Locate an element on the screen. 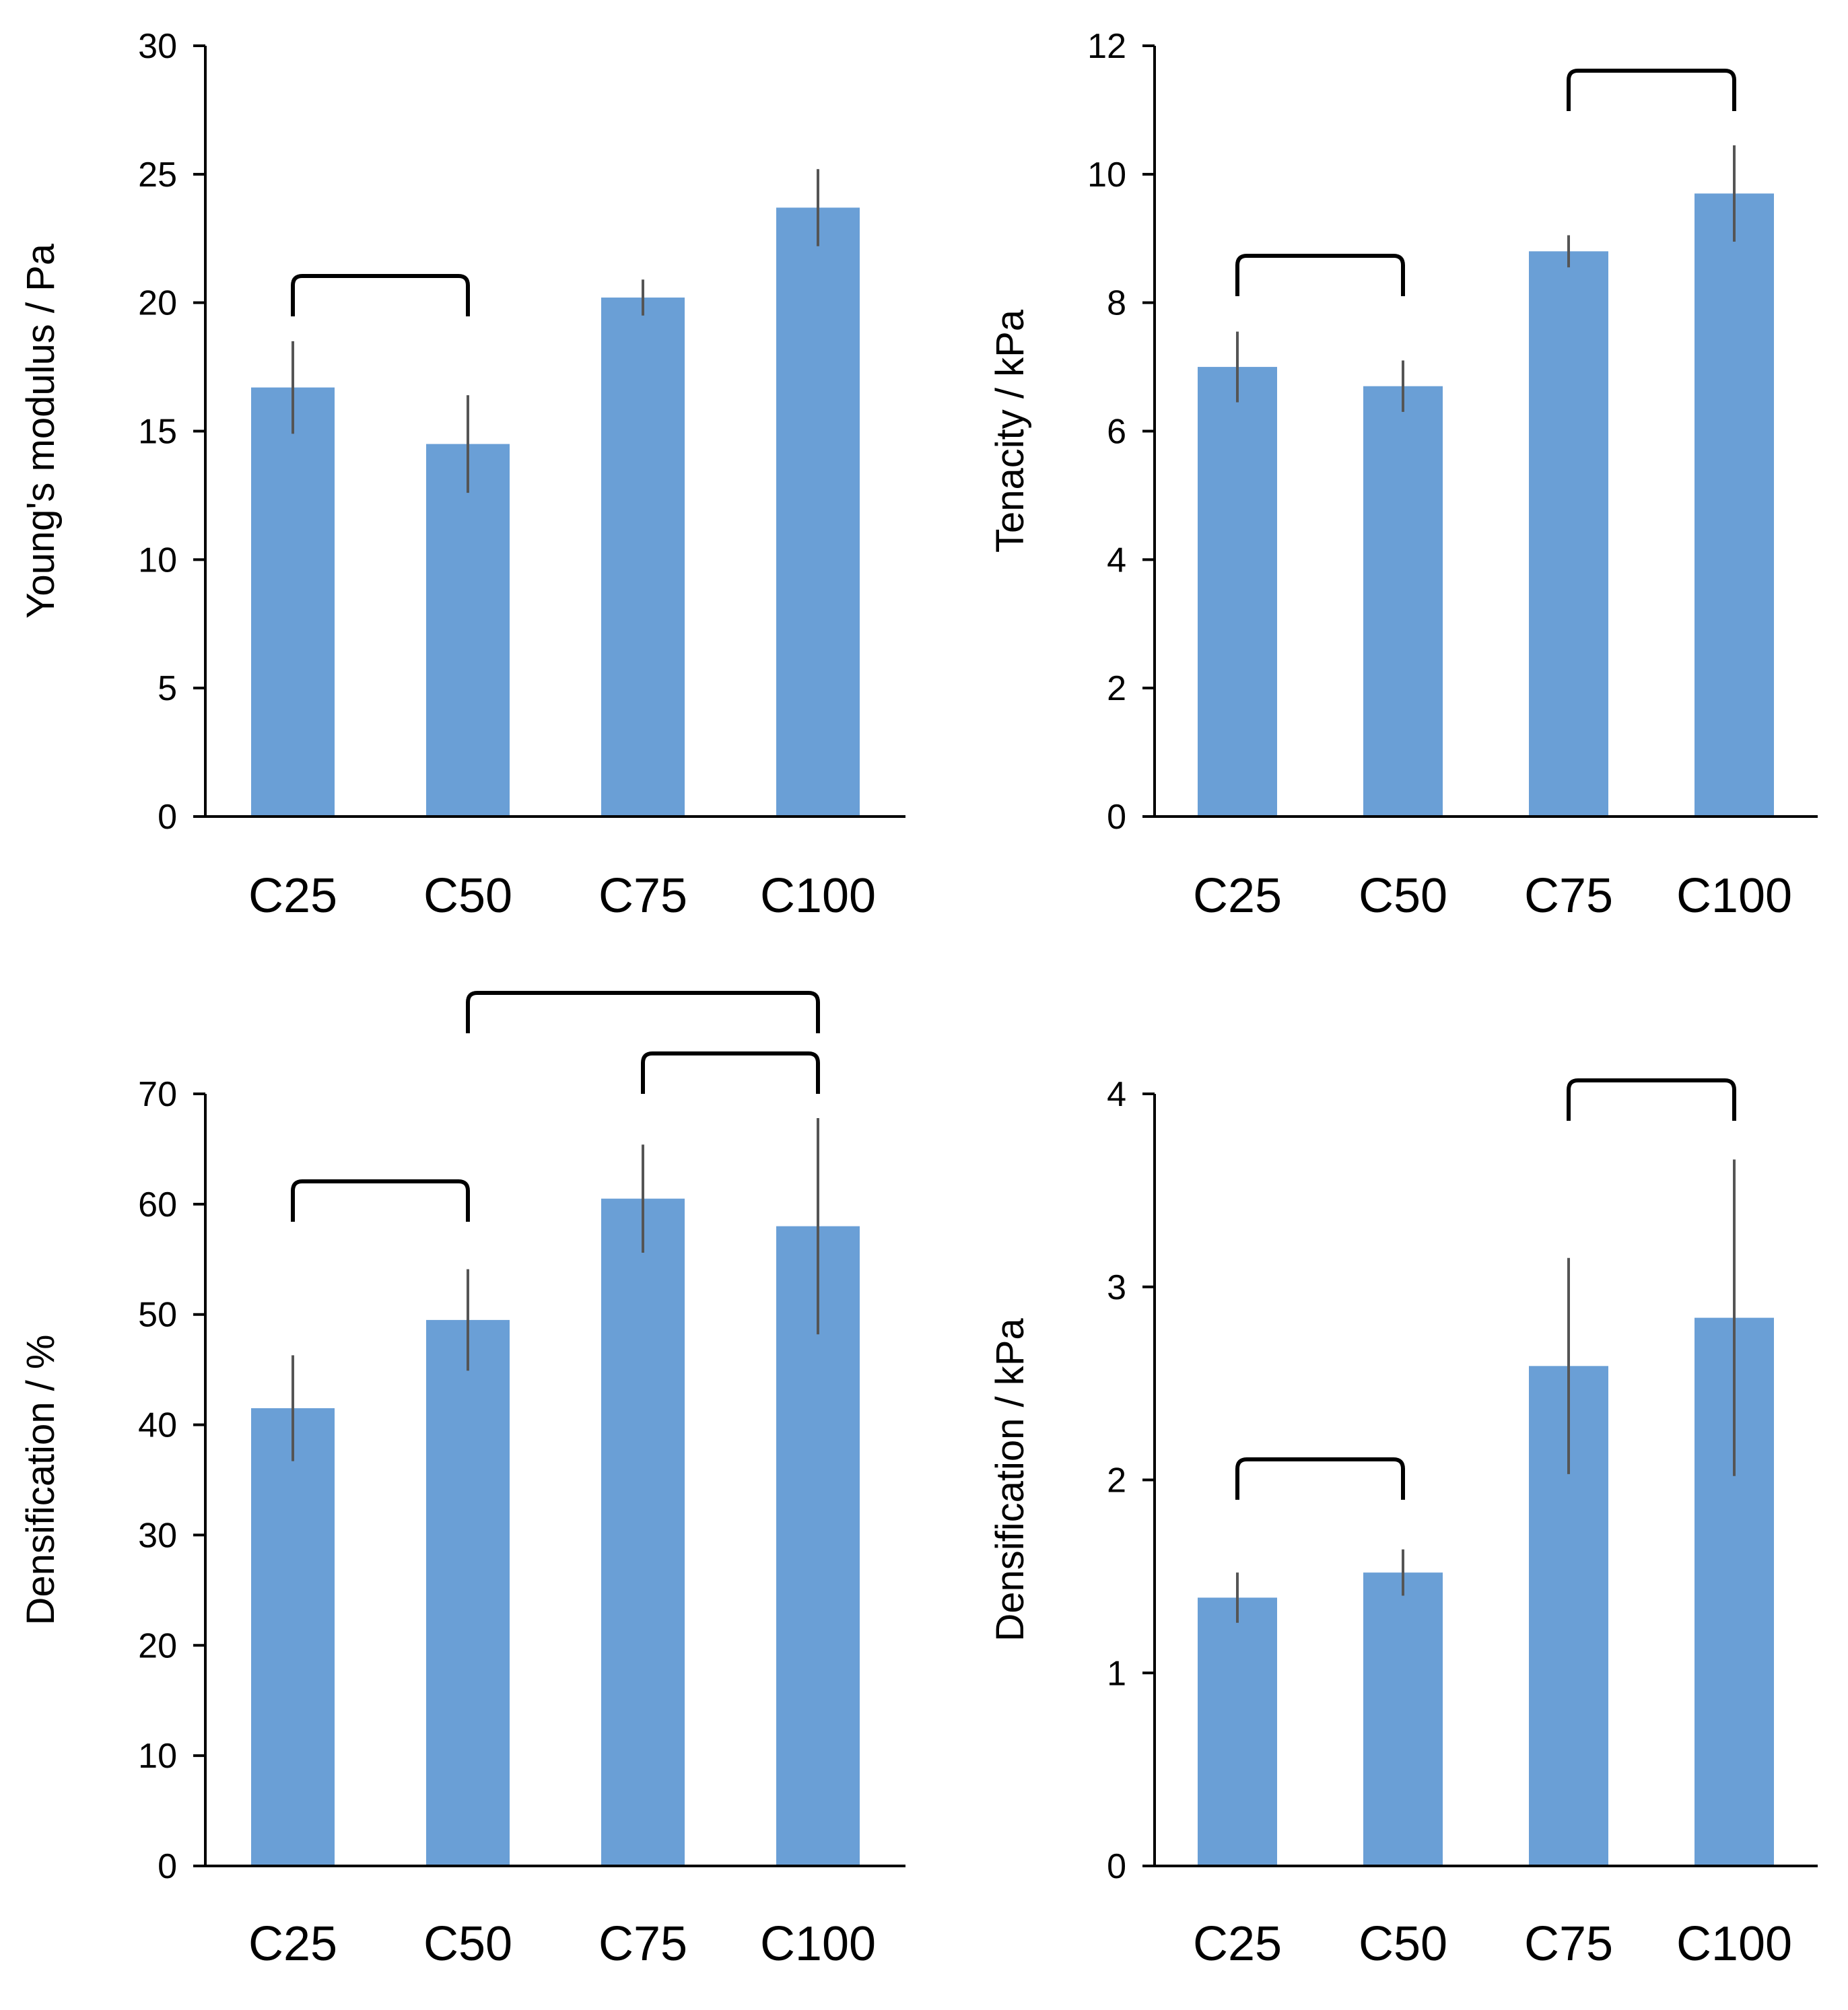 Image resolution: width=1848 pixels, height=2010 pixels. y-tick-label: 8 is located at coordinates (1116, 304).